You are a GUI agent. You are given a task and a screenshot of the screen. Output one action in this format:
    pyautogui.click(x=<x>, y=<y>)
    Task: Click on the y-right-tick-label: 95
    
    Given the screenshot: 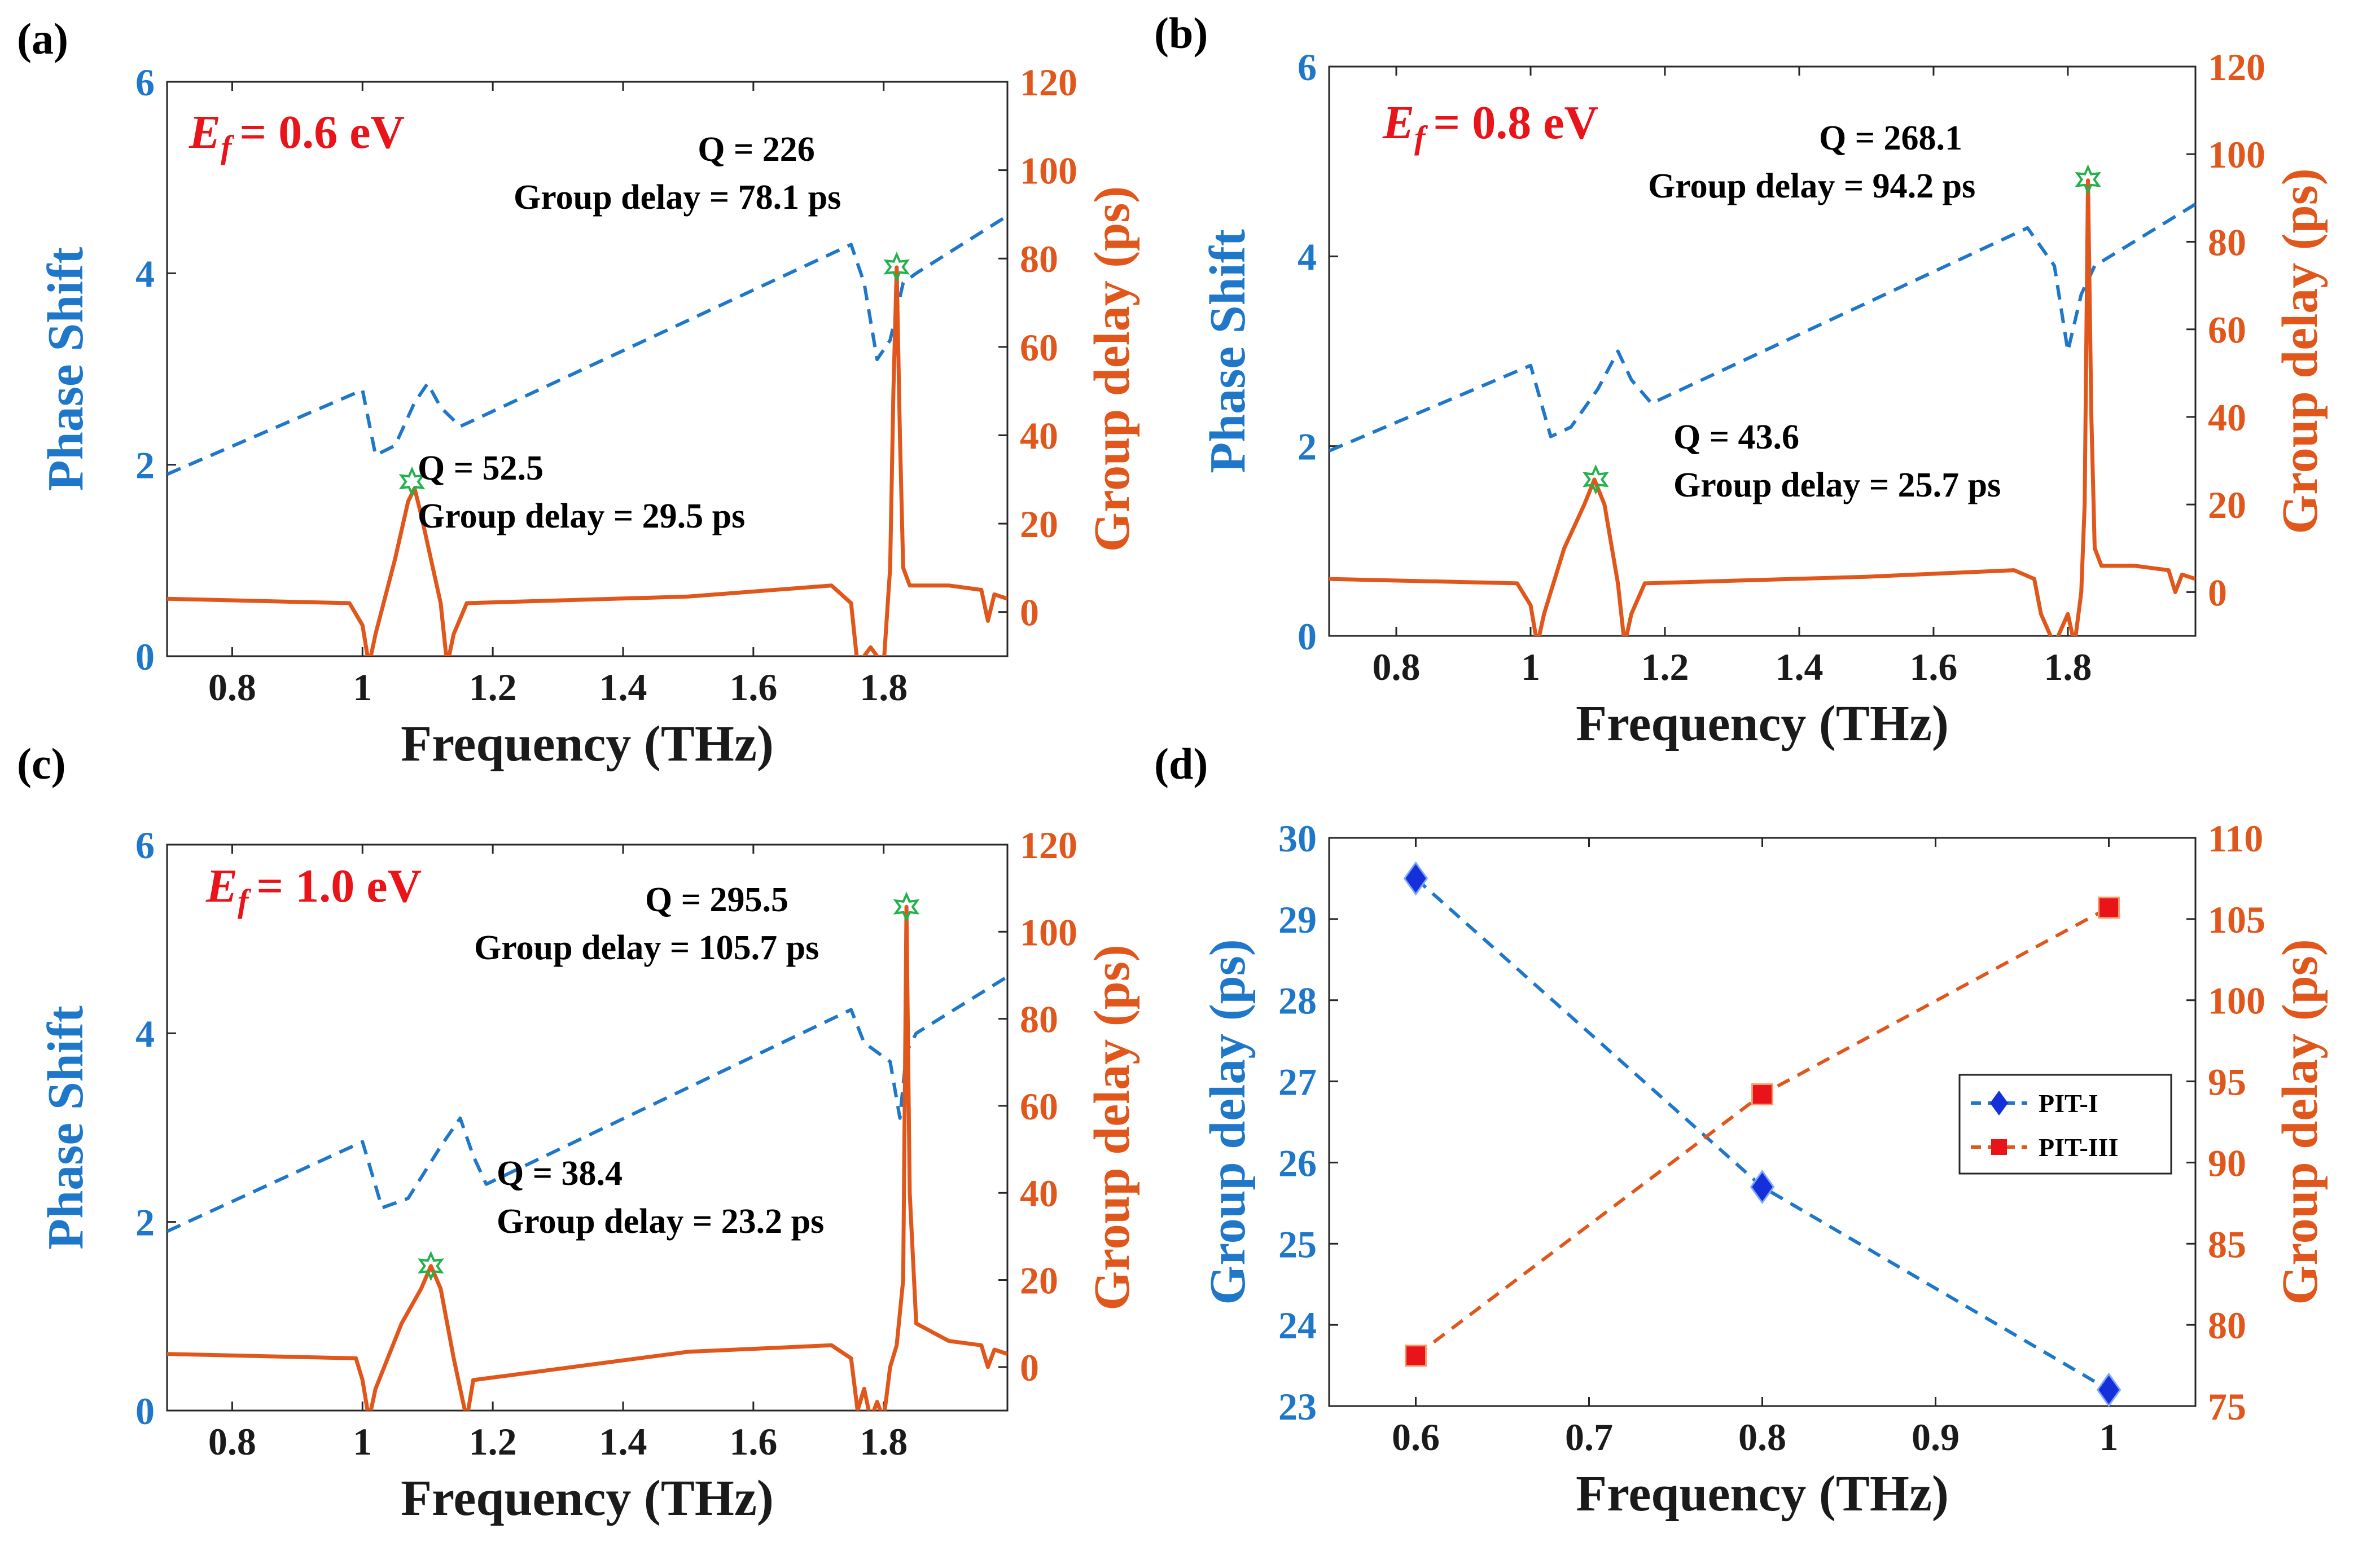 What is the action you would take?
    pyautogui.click(x=2227, y=1082)
    